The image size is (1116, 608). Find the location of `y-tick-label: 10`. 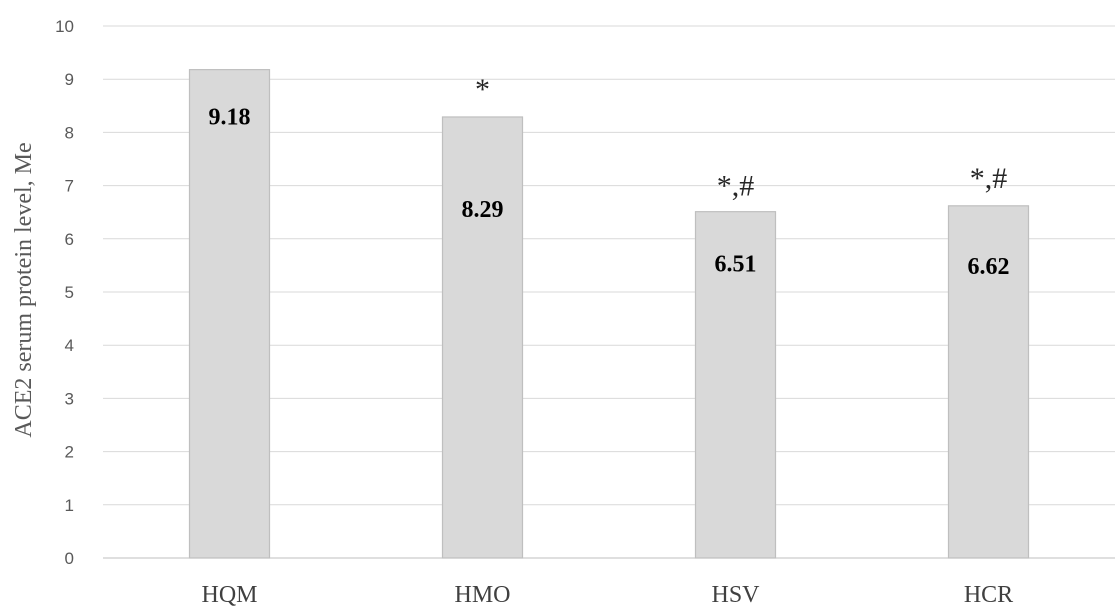

y-tick-label: 10 is located at coordinates (64, 26).